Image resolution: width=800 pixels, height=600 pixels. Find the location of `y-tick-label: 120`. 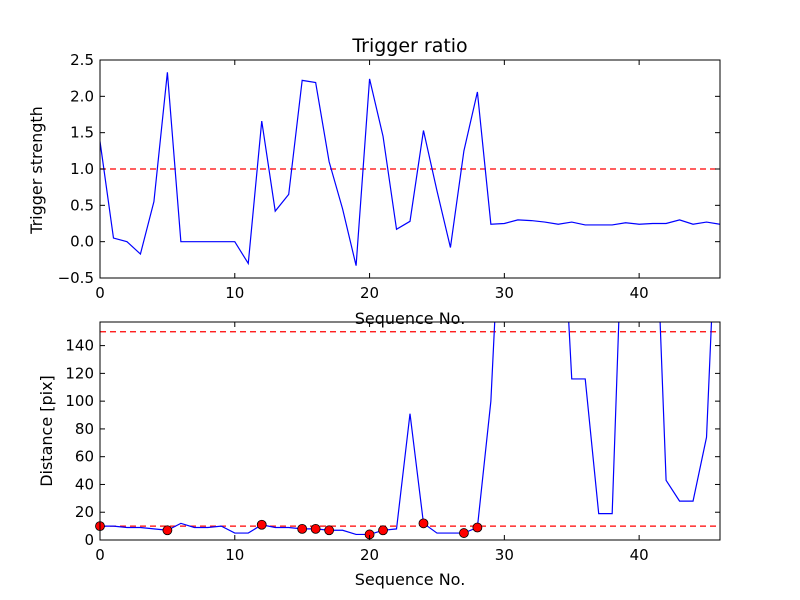

y-tick-label: 120 is located at coordinates (79, 373).